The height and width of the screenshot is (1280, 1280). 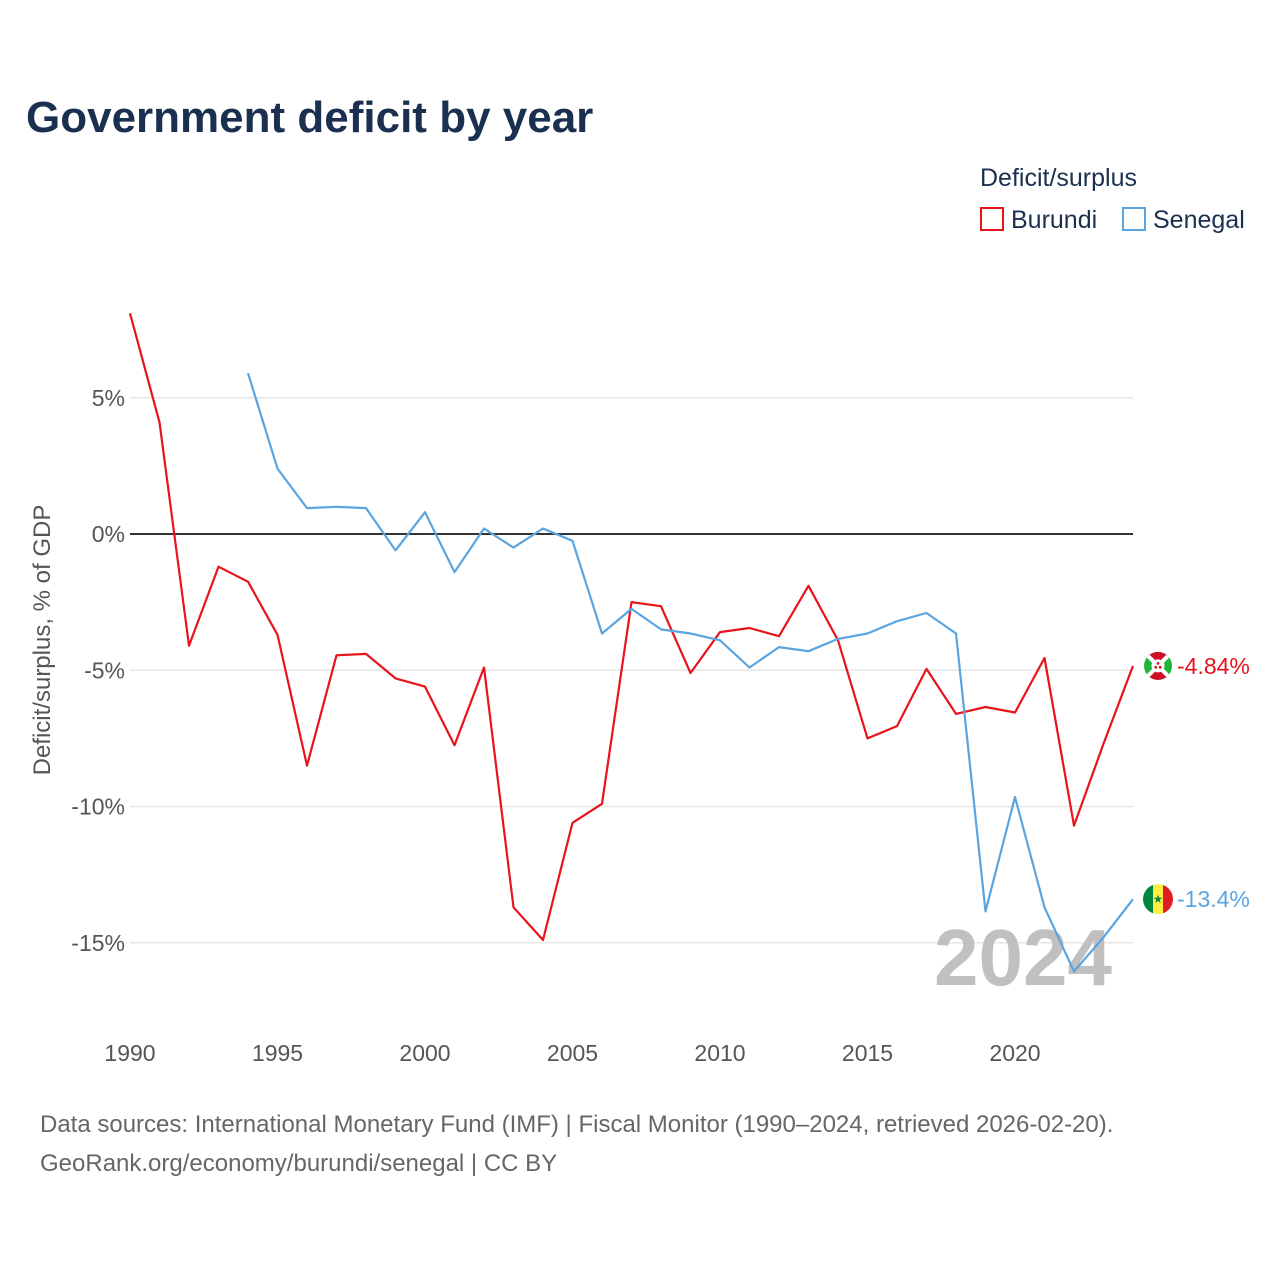 What do you see at coordinates (108, 534) in the screenshot?
I see `y-tick-label: 0%` at bounding box center [108, 534].